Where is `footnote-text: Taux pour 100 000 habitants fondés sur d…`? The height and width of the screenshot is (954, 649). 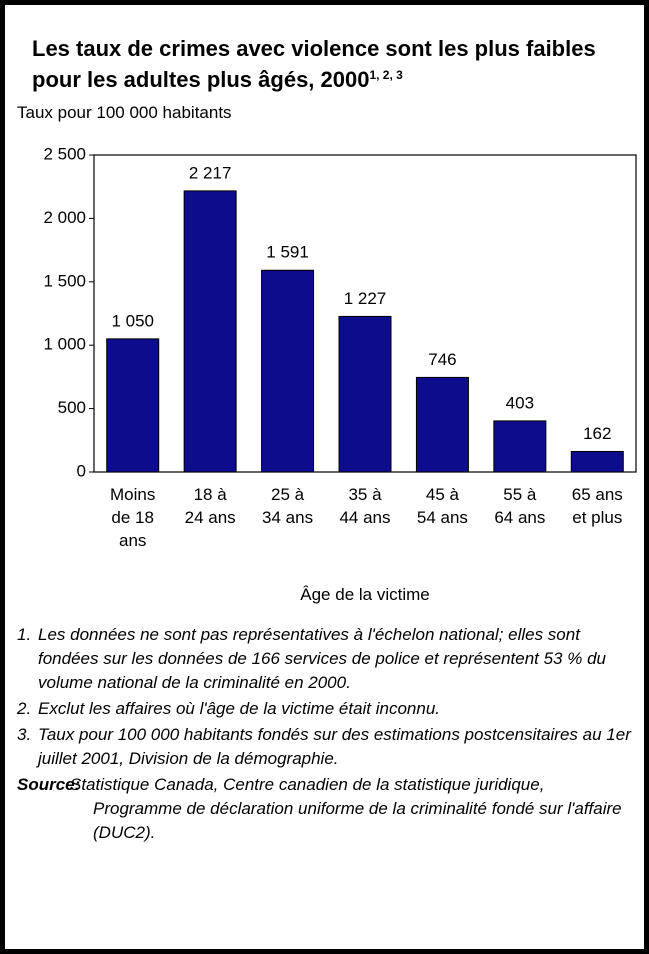
footnote-text: Taux pour 100 000 habitants fondés sur d… is located at coordinates (334, 746).